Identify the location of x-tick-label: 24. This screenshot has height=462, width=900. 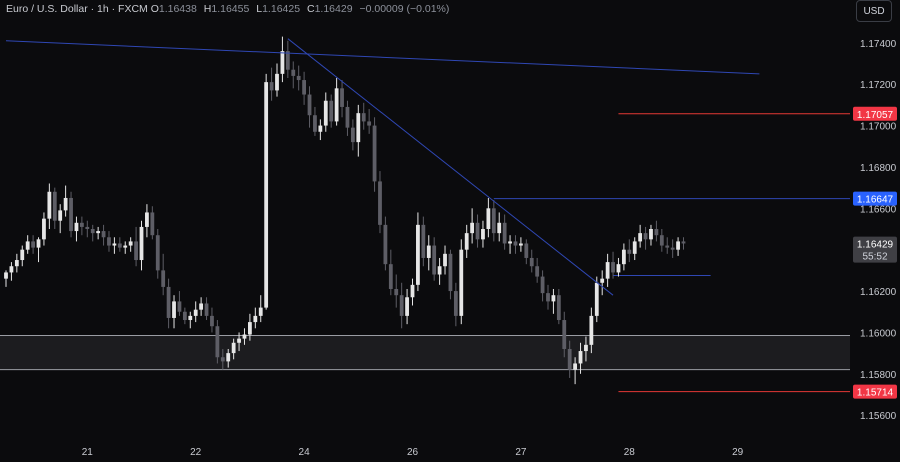
(305, 452).